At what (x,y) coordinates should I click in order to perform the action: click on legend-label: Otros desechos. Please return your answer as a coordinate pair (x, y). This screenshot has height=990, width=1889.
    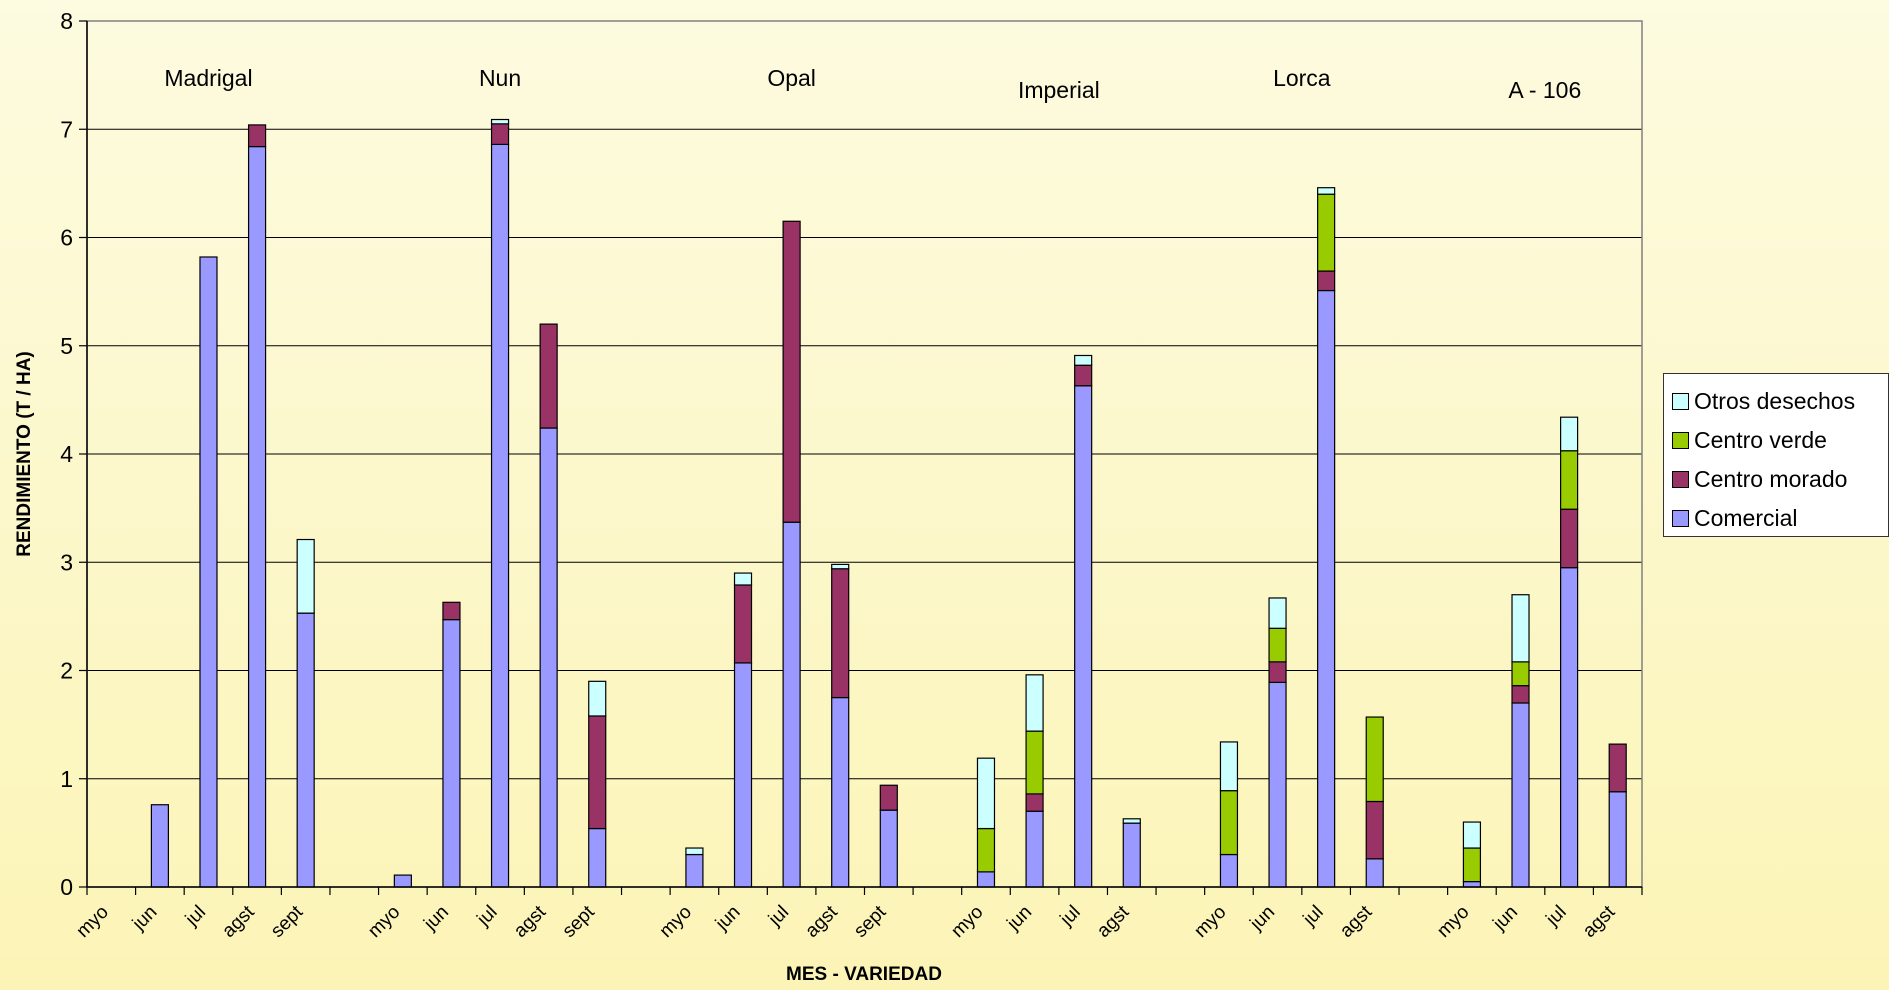
    Looking at the image, I should click on (1775, 401).